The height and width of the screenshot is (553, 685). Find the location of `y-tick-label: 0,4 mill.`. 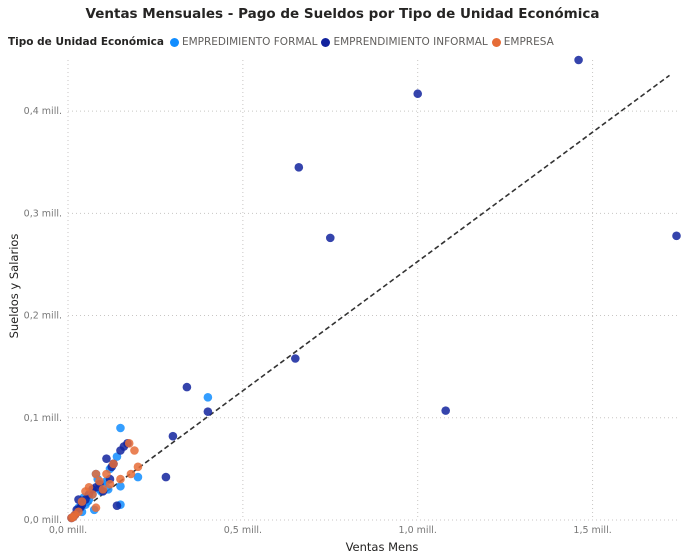

y-tick-label: 0,4 mill. is located at coordinates (43, 111).